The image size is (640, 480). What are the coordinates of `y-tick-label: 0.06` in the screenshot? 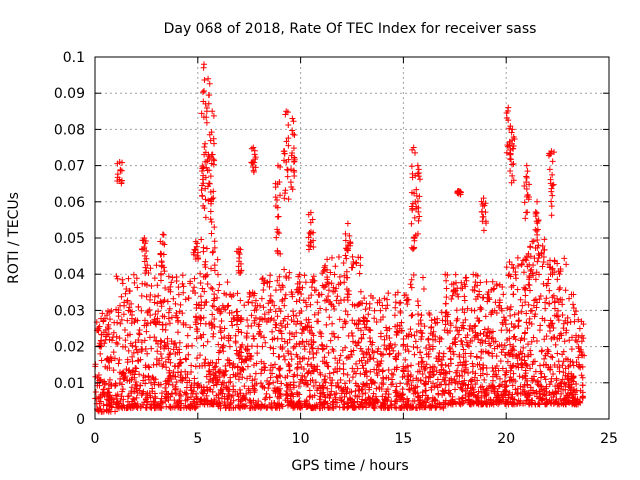 It's located at (69, 203).